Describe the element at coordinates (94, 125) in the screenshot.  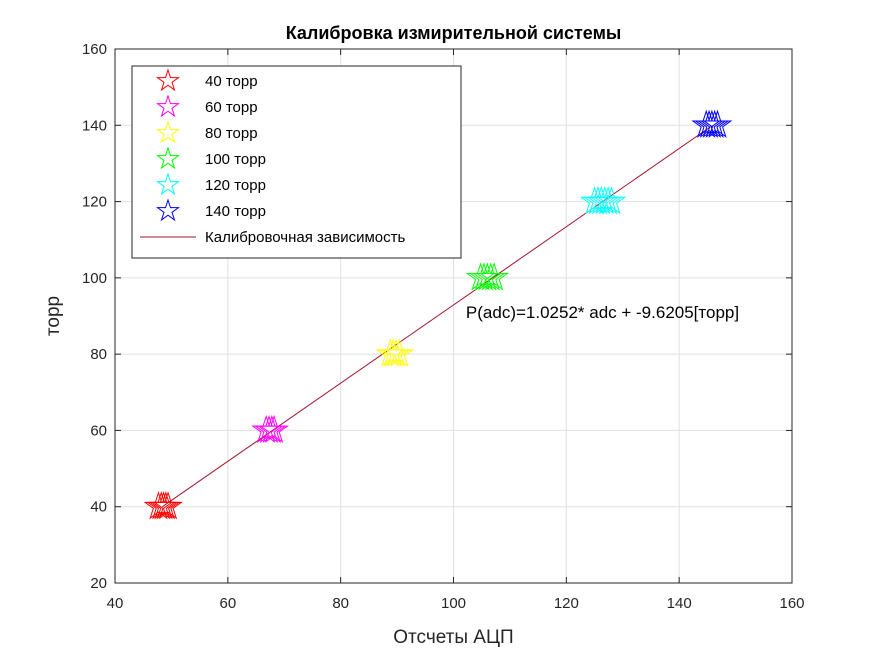
I see `y-tick-label: 140` at that location.